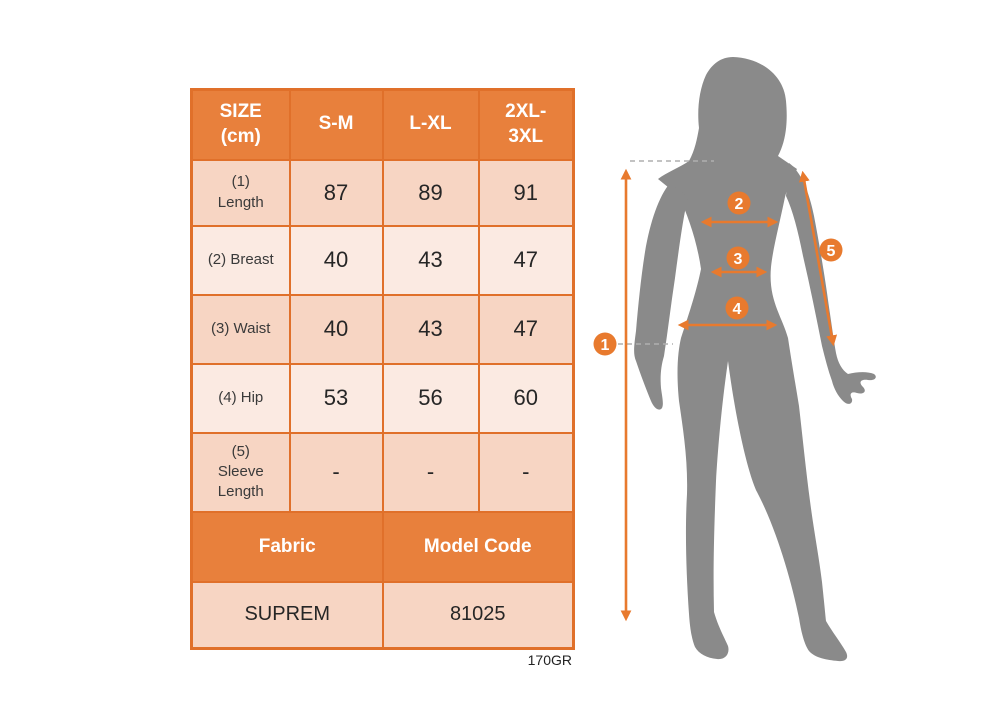 Image resolution: width=1005 pixels, height=720 pixels. What do you see at coordinates (336, 124) in the screenshot?
I see `col-header-s-m: S-M` at bounding box center [336, 124].